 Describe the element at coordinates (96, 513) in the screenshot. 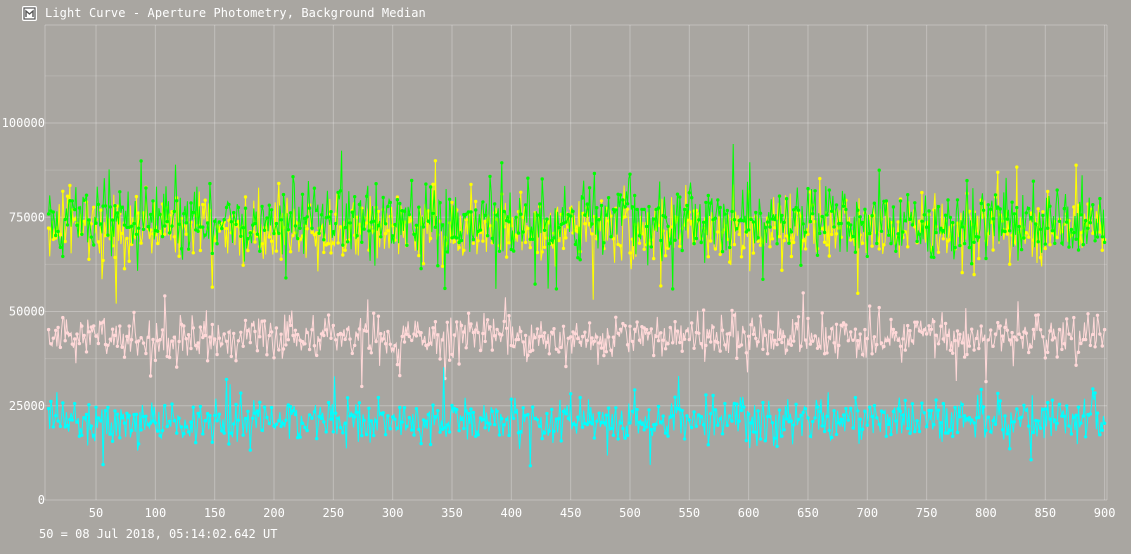

I see `x-tick-label: 50` at that location.